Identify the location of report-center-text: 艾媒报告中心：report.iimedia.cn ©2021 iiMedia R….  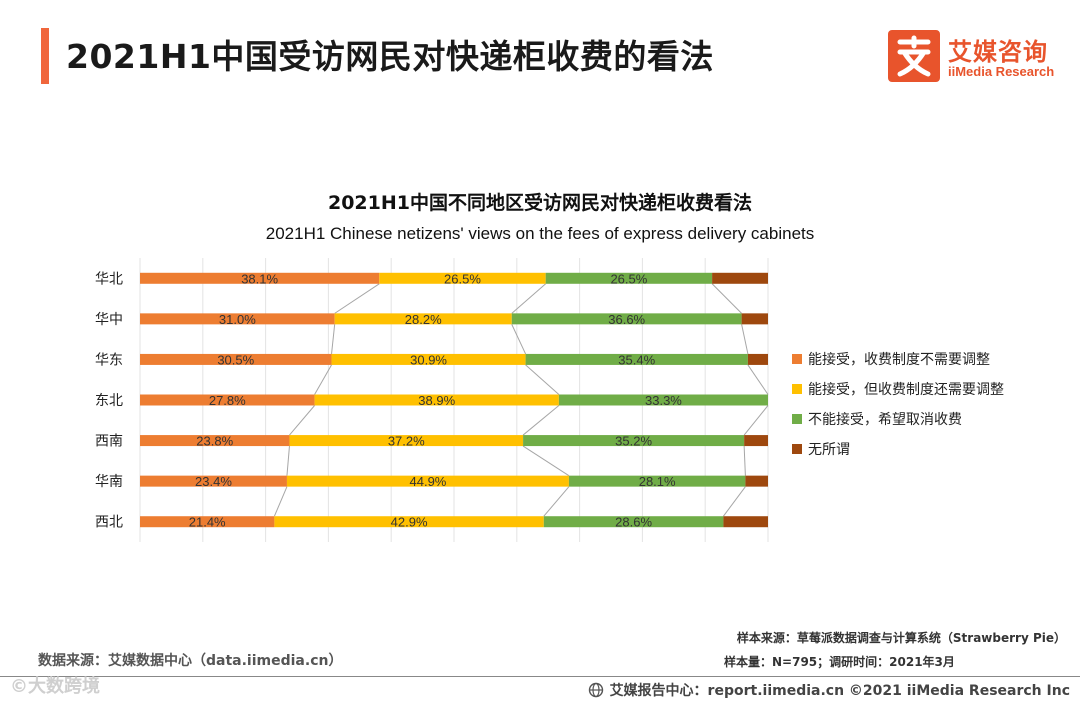
(839, 691).